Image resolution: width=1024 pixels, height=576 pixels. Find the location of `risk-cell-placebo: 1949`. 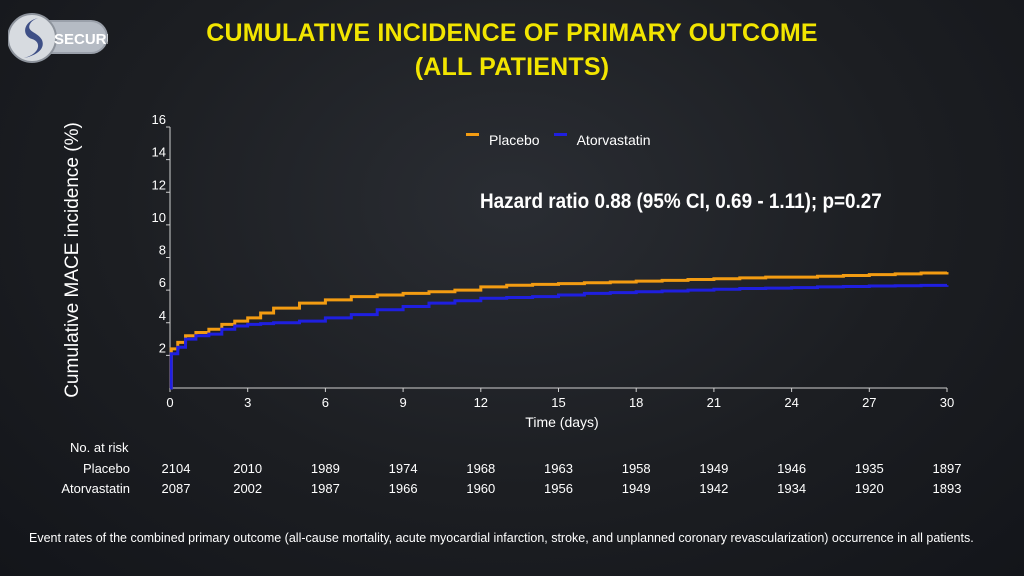

risk-cell-placebo: 1949 is located at coordinates (714, 468).